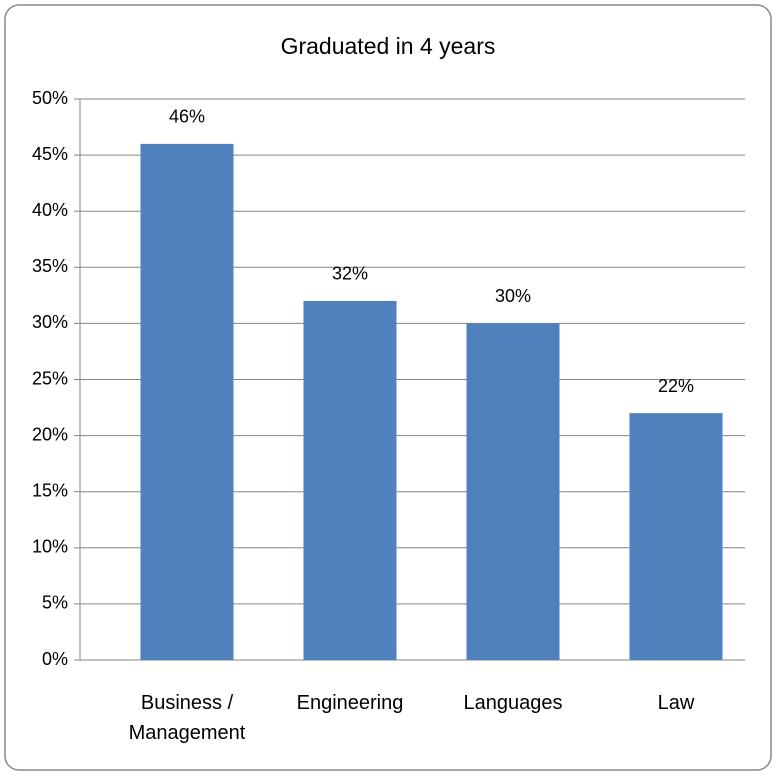  I want to click on data-label: 22%, so click(676, 386).